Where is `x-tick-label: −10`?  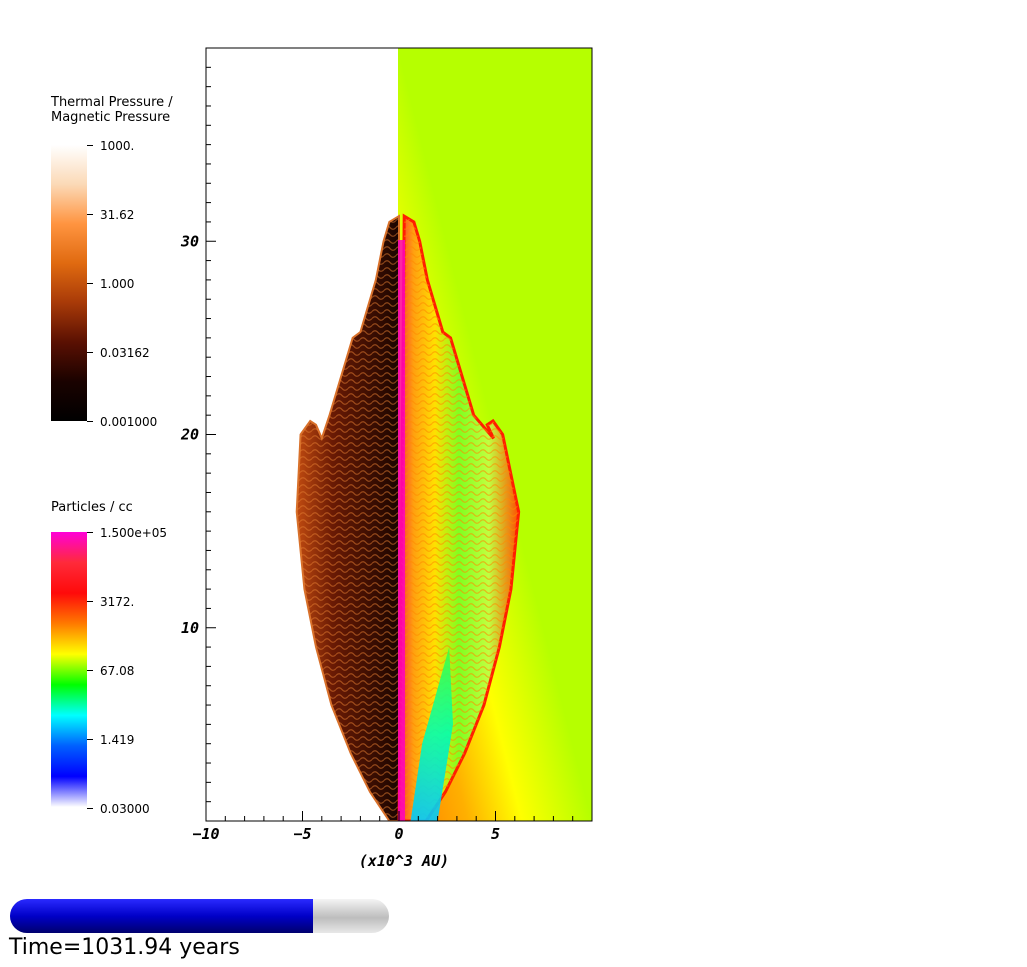
x-tick-label: −10 is located at coordinates (205, 834).